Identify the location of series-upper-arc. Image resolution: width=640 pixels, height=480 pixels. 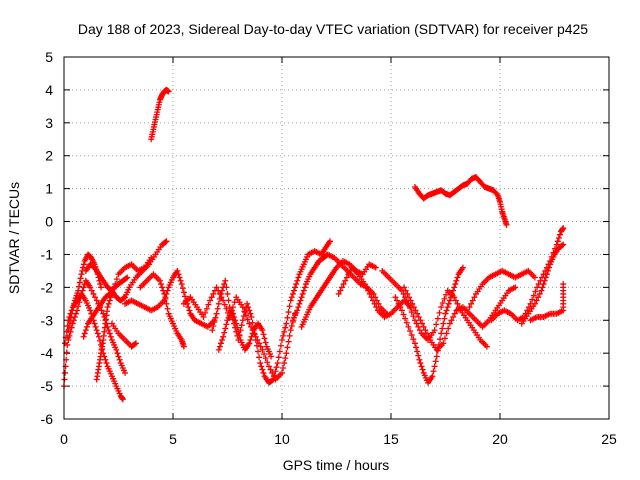
(460, 201).